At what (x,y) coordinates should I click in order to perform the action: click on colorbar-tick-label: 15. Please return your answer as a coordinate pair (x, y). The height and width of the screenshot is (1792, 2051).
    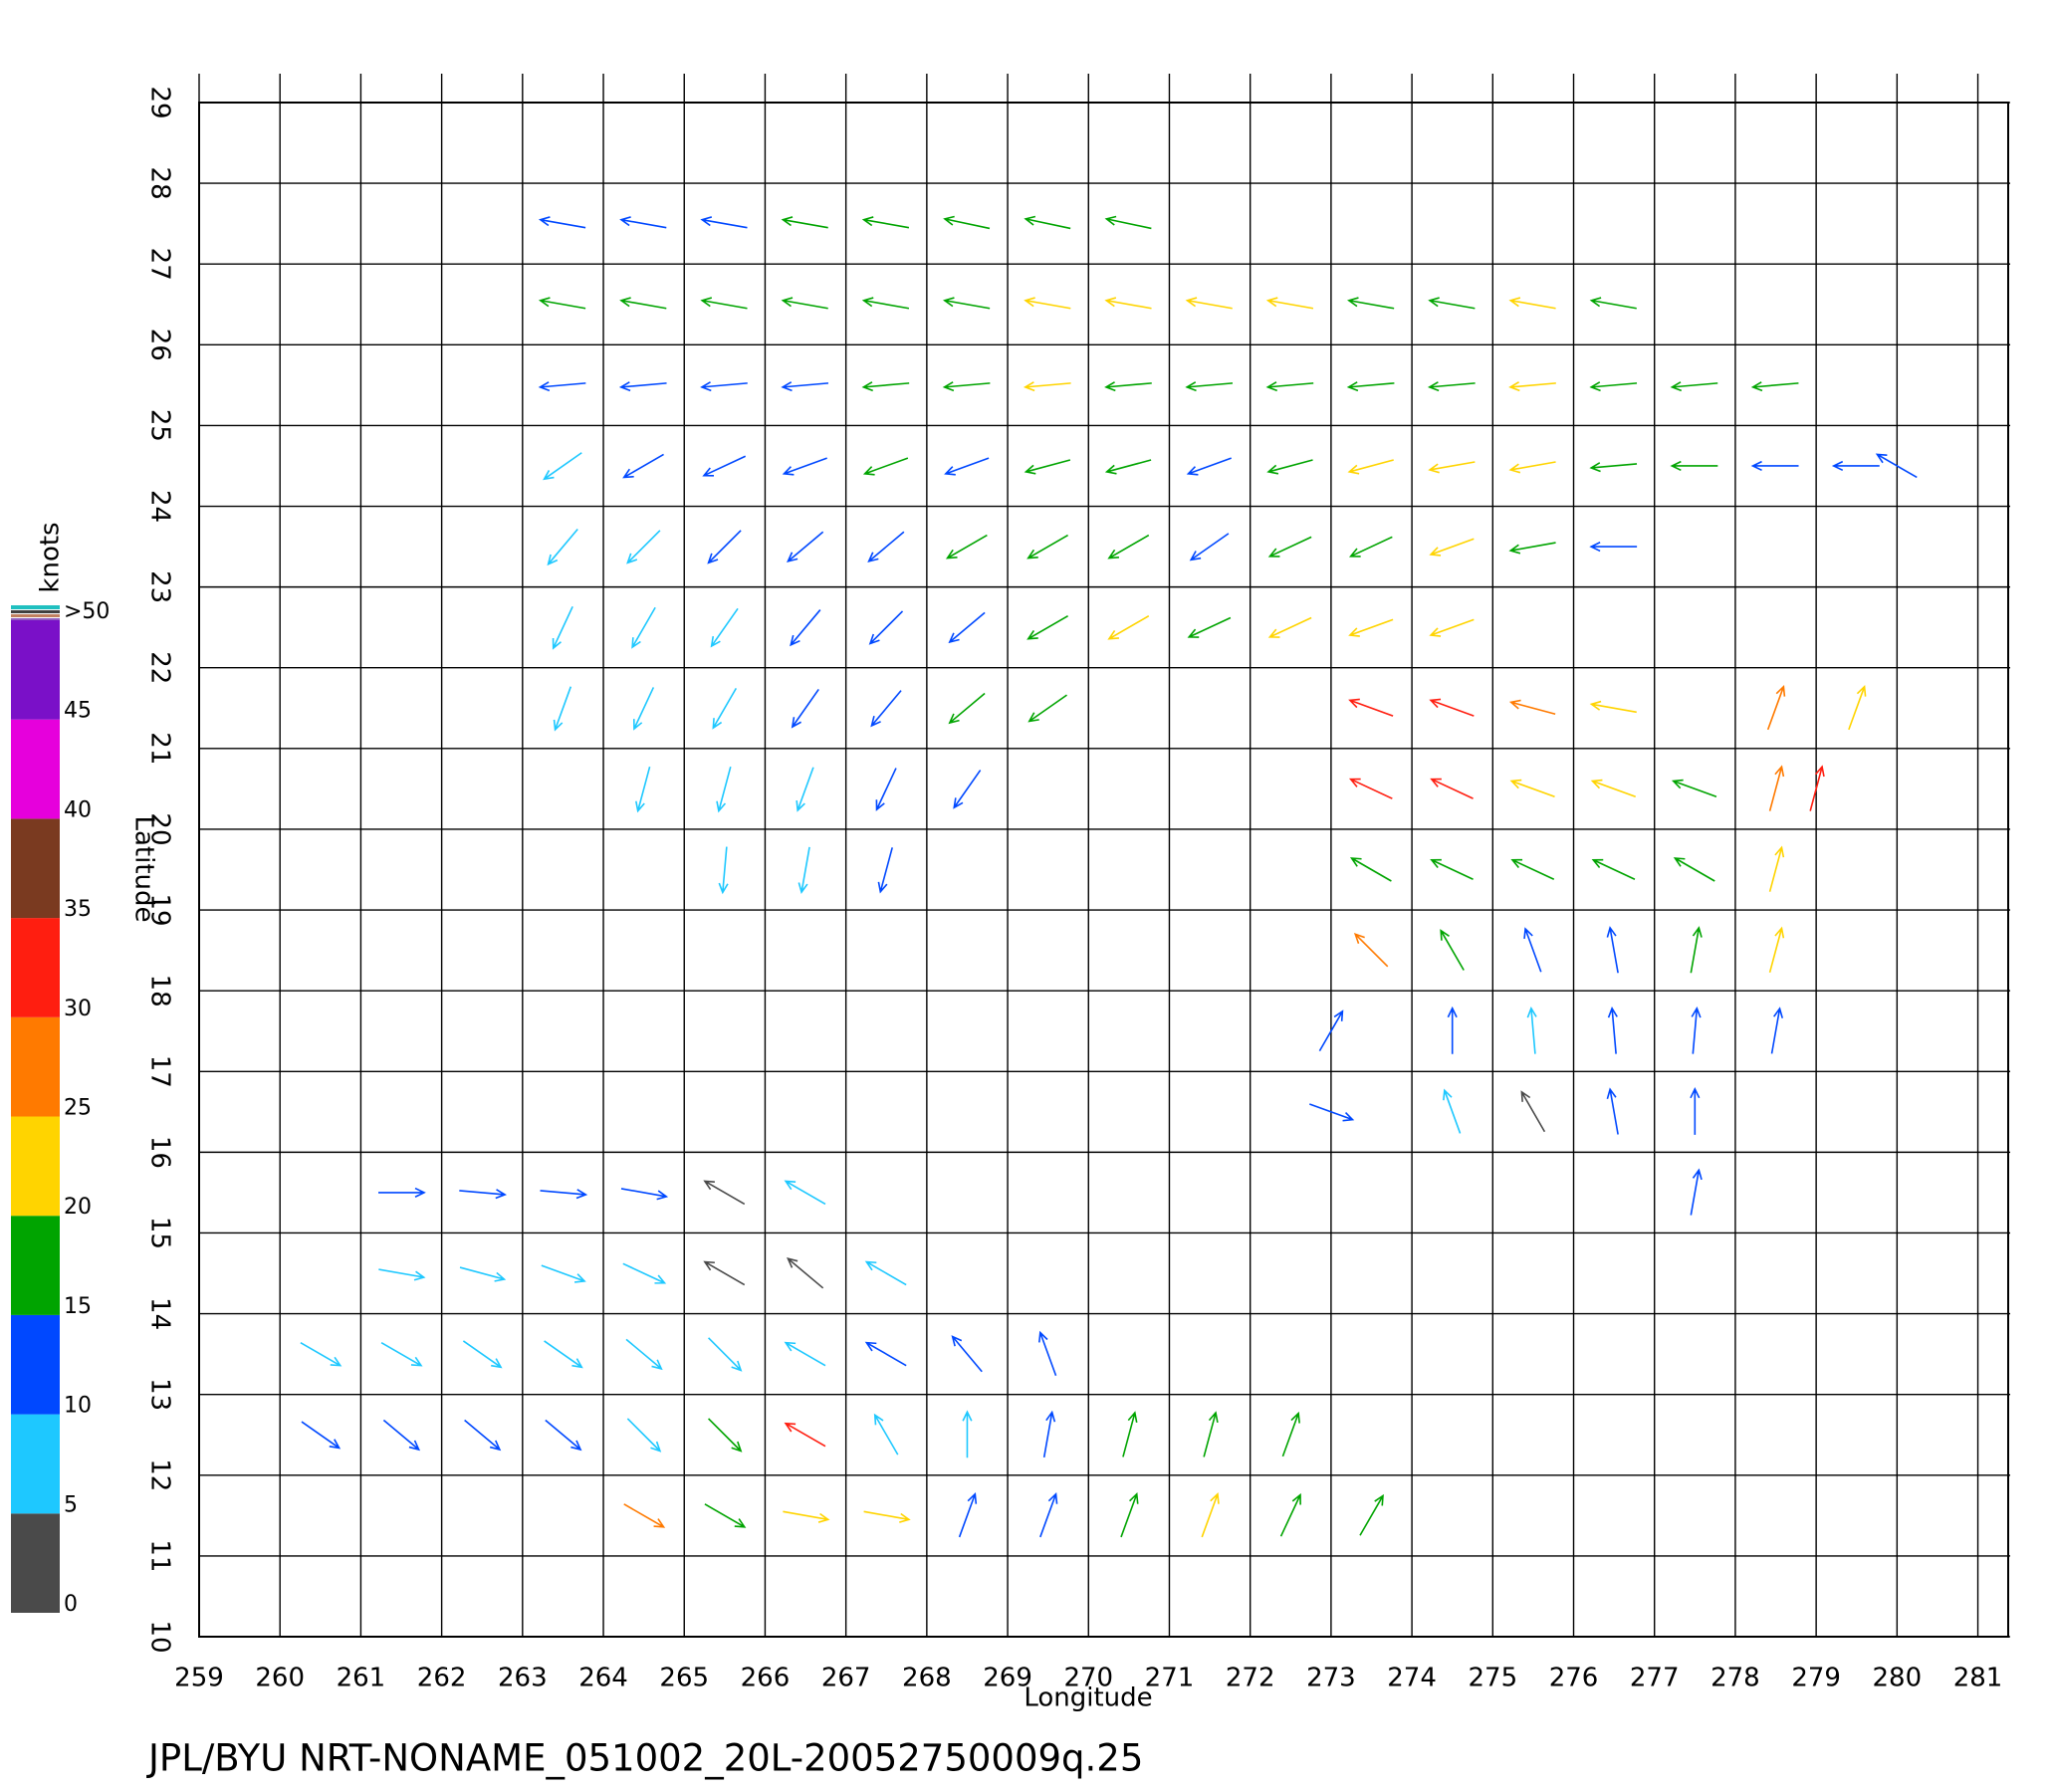
    Looking at the image, I should click on (78, 1307).